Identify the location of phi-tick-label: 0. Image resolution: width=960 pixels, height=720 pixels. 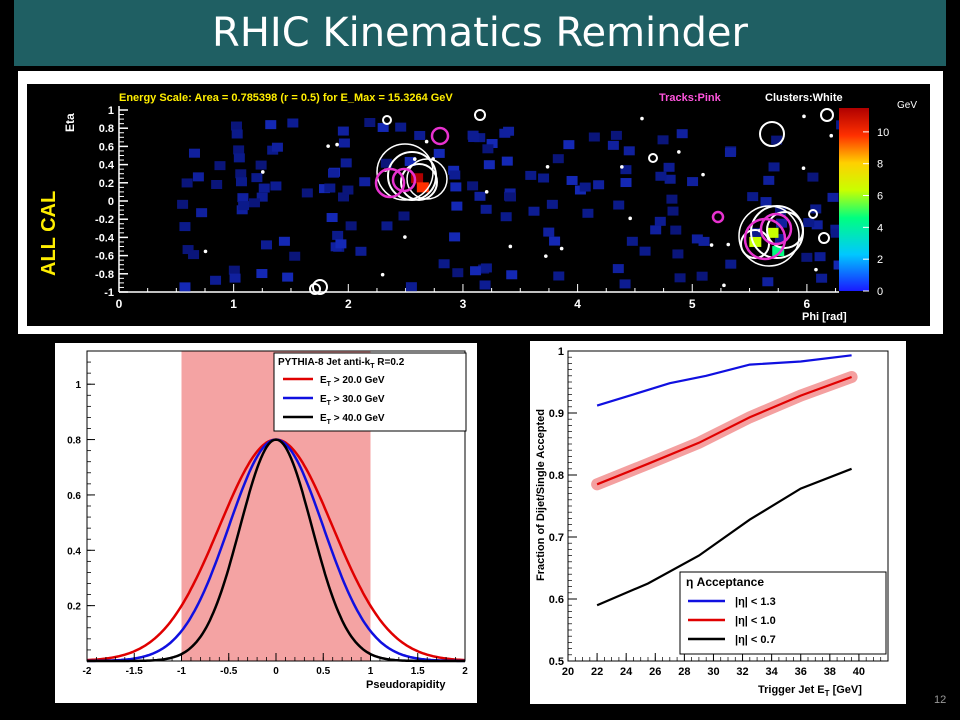
(119, 304).